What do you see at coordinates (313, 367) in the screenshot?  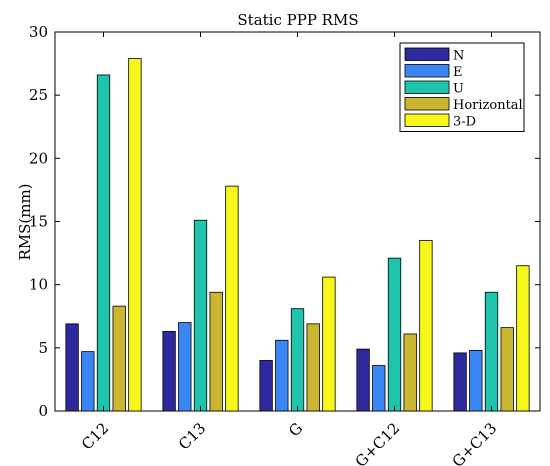 I see `bar-g-horizontal` at bounding box center [313, 367].